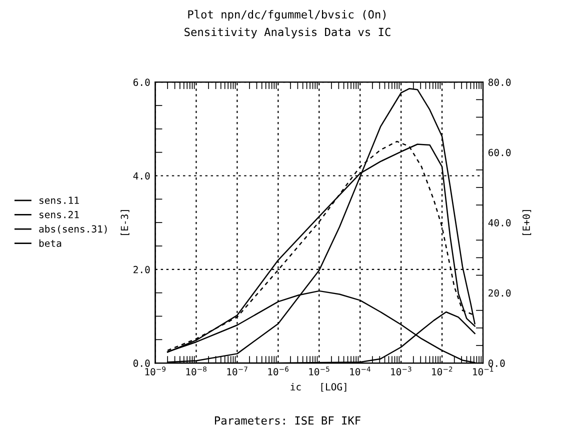 This screenshot has height=439, width=575. What do you see at coordinates (196, 371) in the screenshot?
I see `x-tick-label: 10$^{−8}$` at bounding box center [196, 371].